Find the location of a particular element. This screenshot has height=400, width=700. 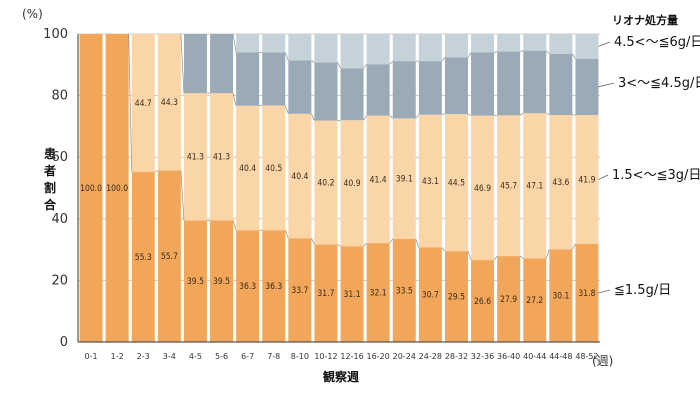

legend-item: ≦1.5g/日 is located at coordinates (642, 290).